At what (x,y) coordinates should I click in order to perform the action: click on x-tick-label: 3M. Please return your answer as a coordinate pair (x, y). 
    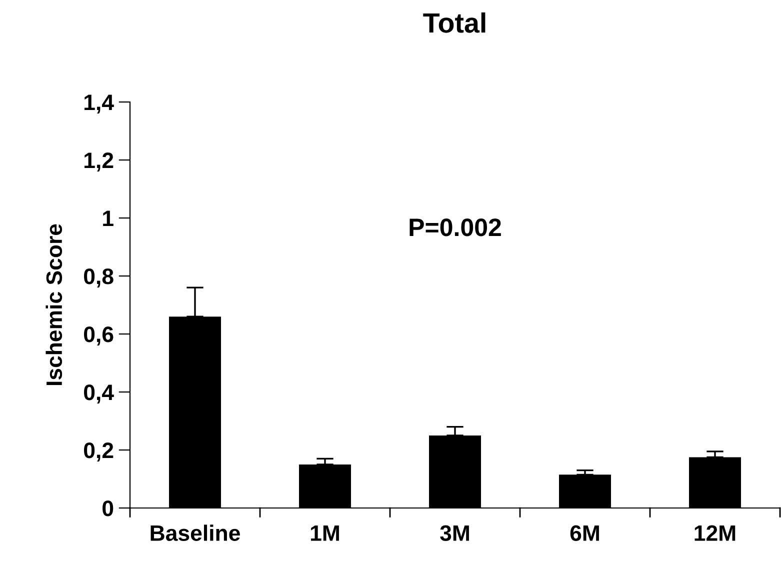
    Looking at the image, I should click on (454, 533).